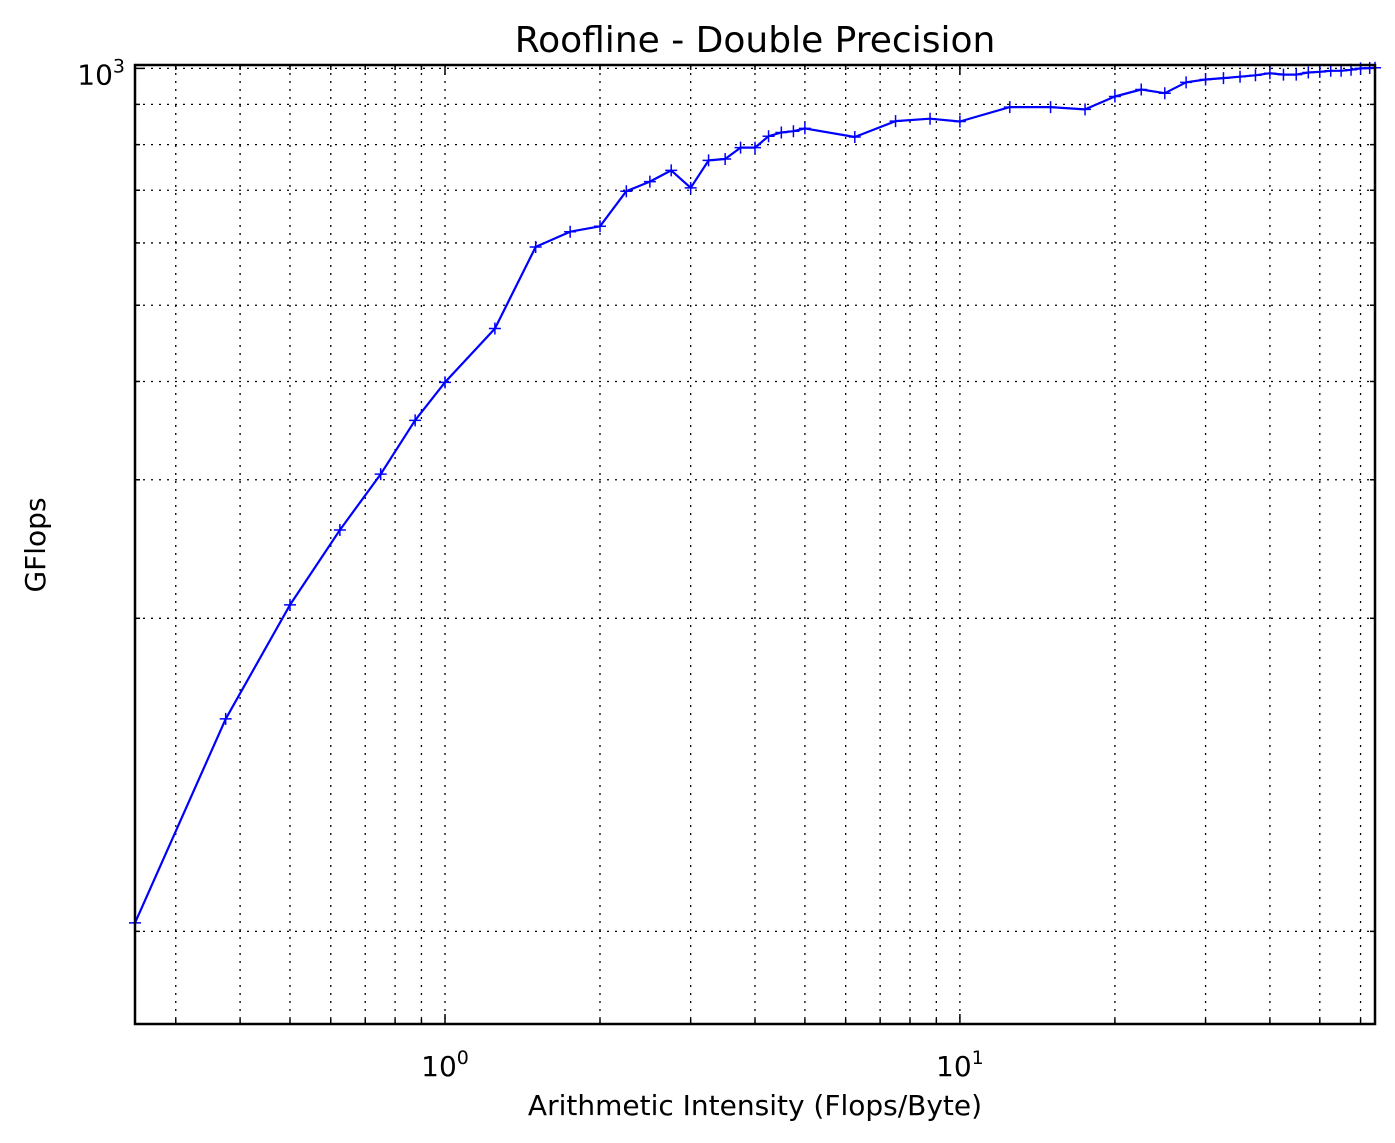 Image resolution: width=1395 pixels, height=1143 pixels. Describe the element at coordinates (101, 73) in the screenshot. I see `y-tick-label: 103` at that location.